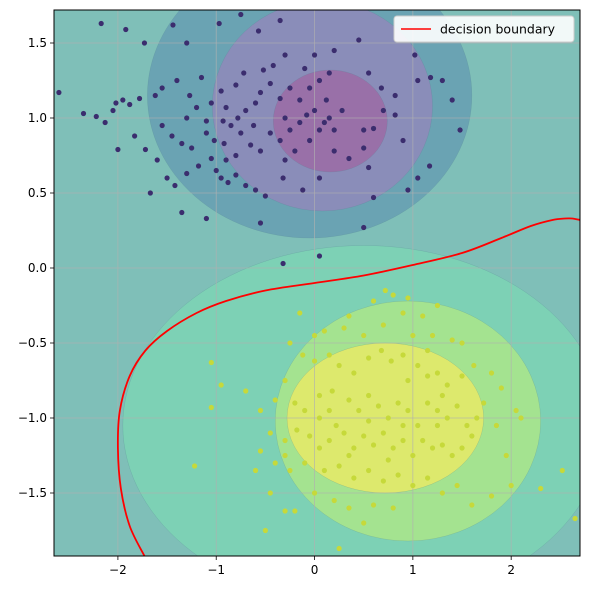  Describe the element at coordinates (315, 570) in the screenshot. I see `x-tick-label: 0` at that location.